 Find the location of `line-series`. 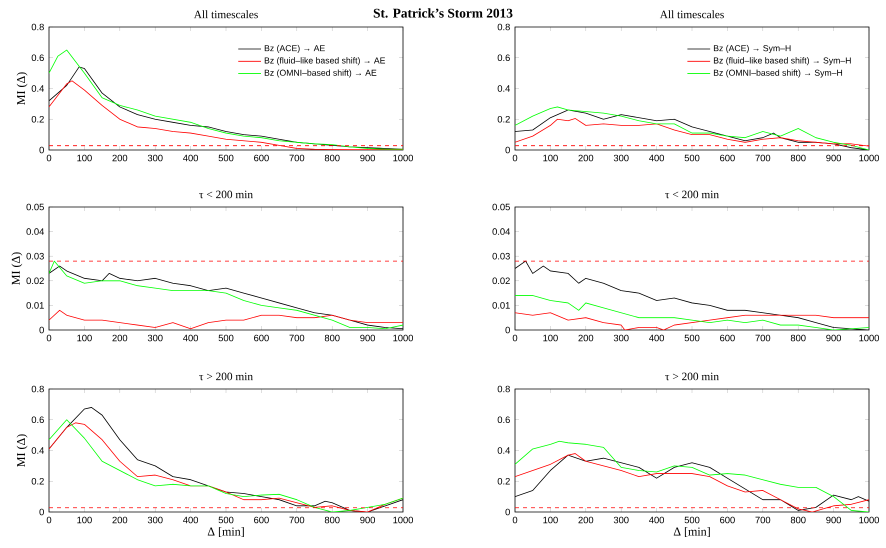

line-series is located at coordinates (692, 476).